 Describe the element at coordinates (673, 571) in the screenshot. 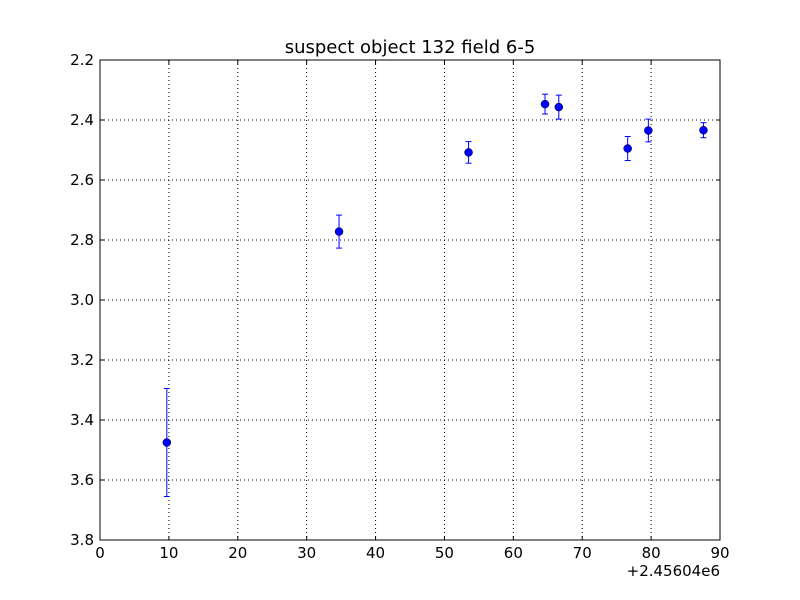

I see `x-offset-label: +2.45604e6` at that location.